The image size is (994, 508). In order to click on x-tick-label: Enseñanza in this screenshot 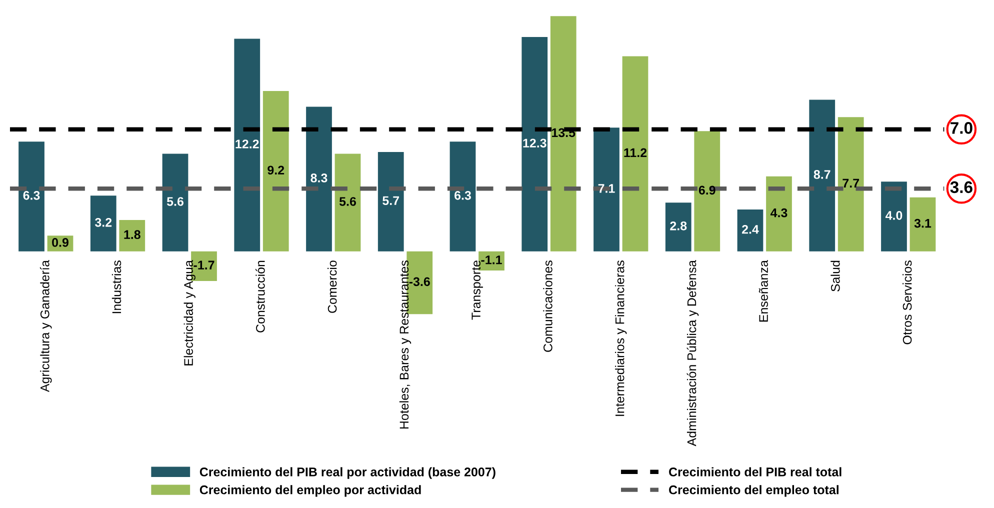, I will do `click(763, 291)`.